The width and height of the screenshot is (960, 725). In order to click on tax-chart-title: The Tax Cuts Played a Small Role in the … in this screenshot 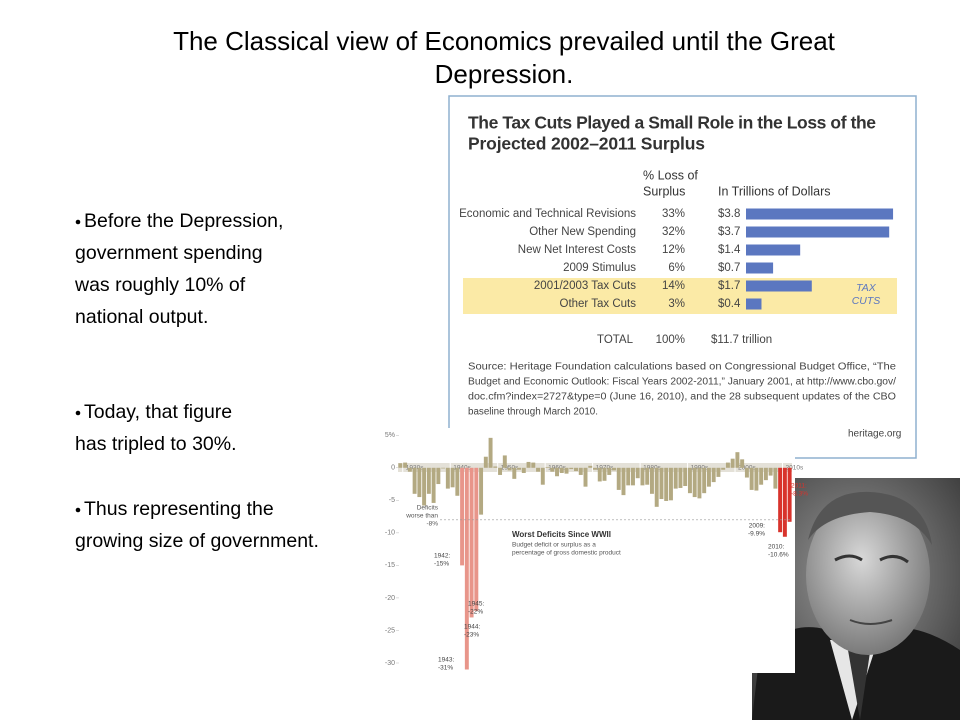, I will do `click(672, 123)`.